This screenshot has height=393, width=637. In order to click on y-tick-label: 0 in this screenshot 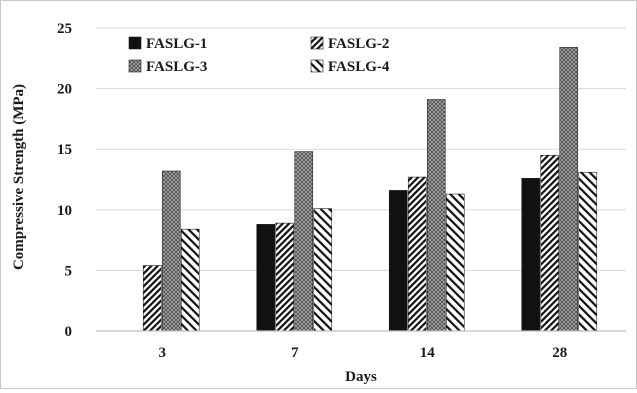, I will do `click(69, 332)`.